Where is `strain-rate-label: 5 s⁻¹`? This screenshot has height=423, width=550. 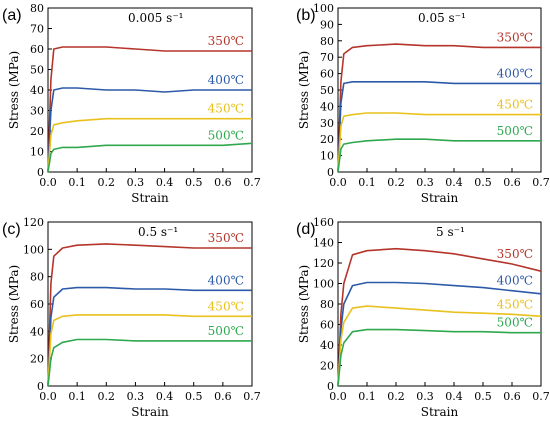 strain-rate-label: 5 s⁻¹ is located at coordinates (450, 232).